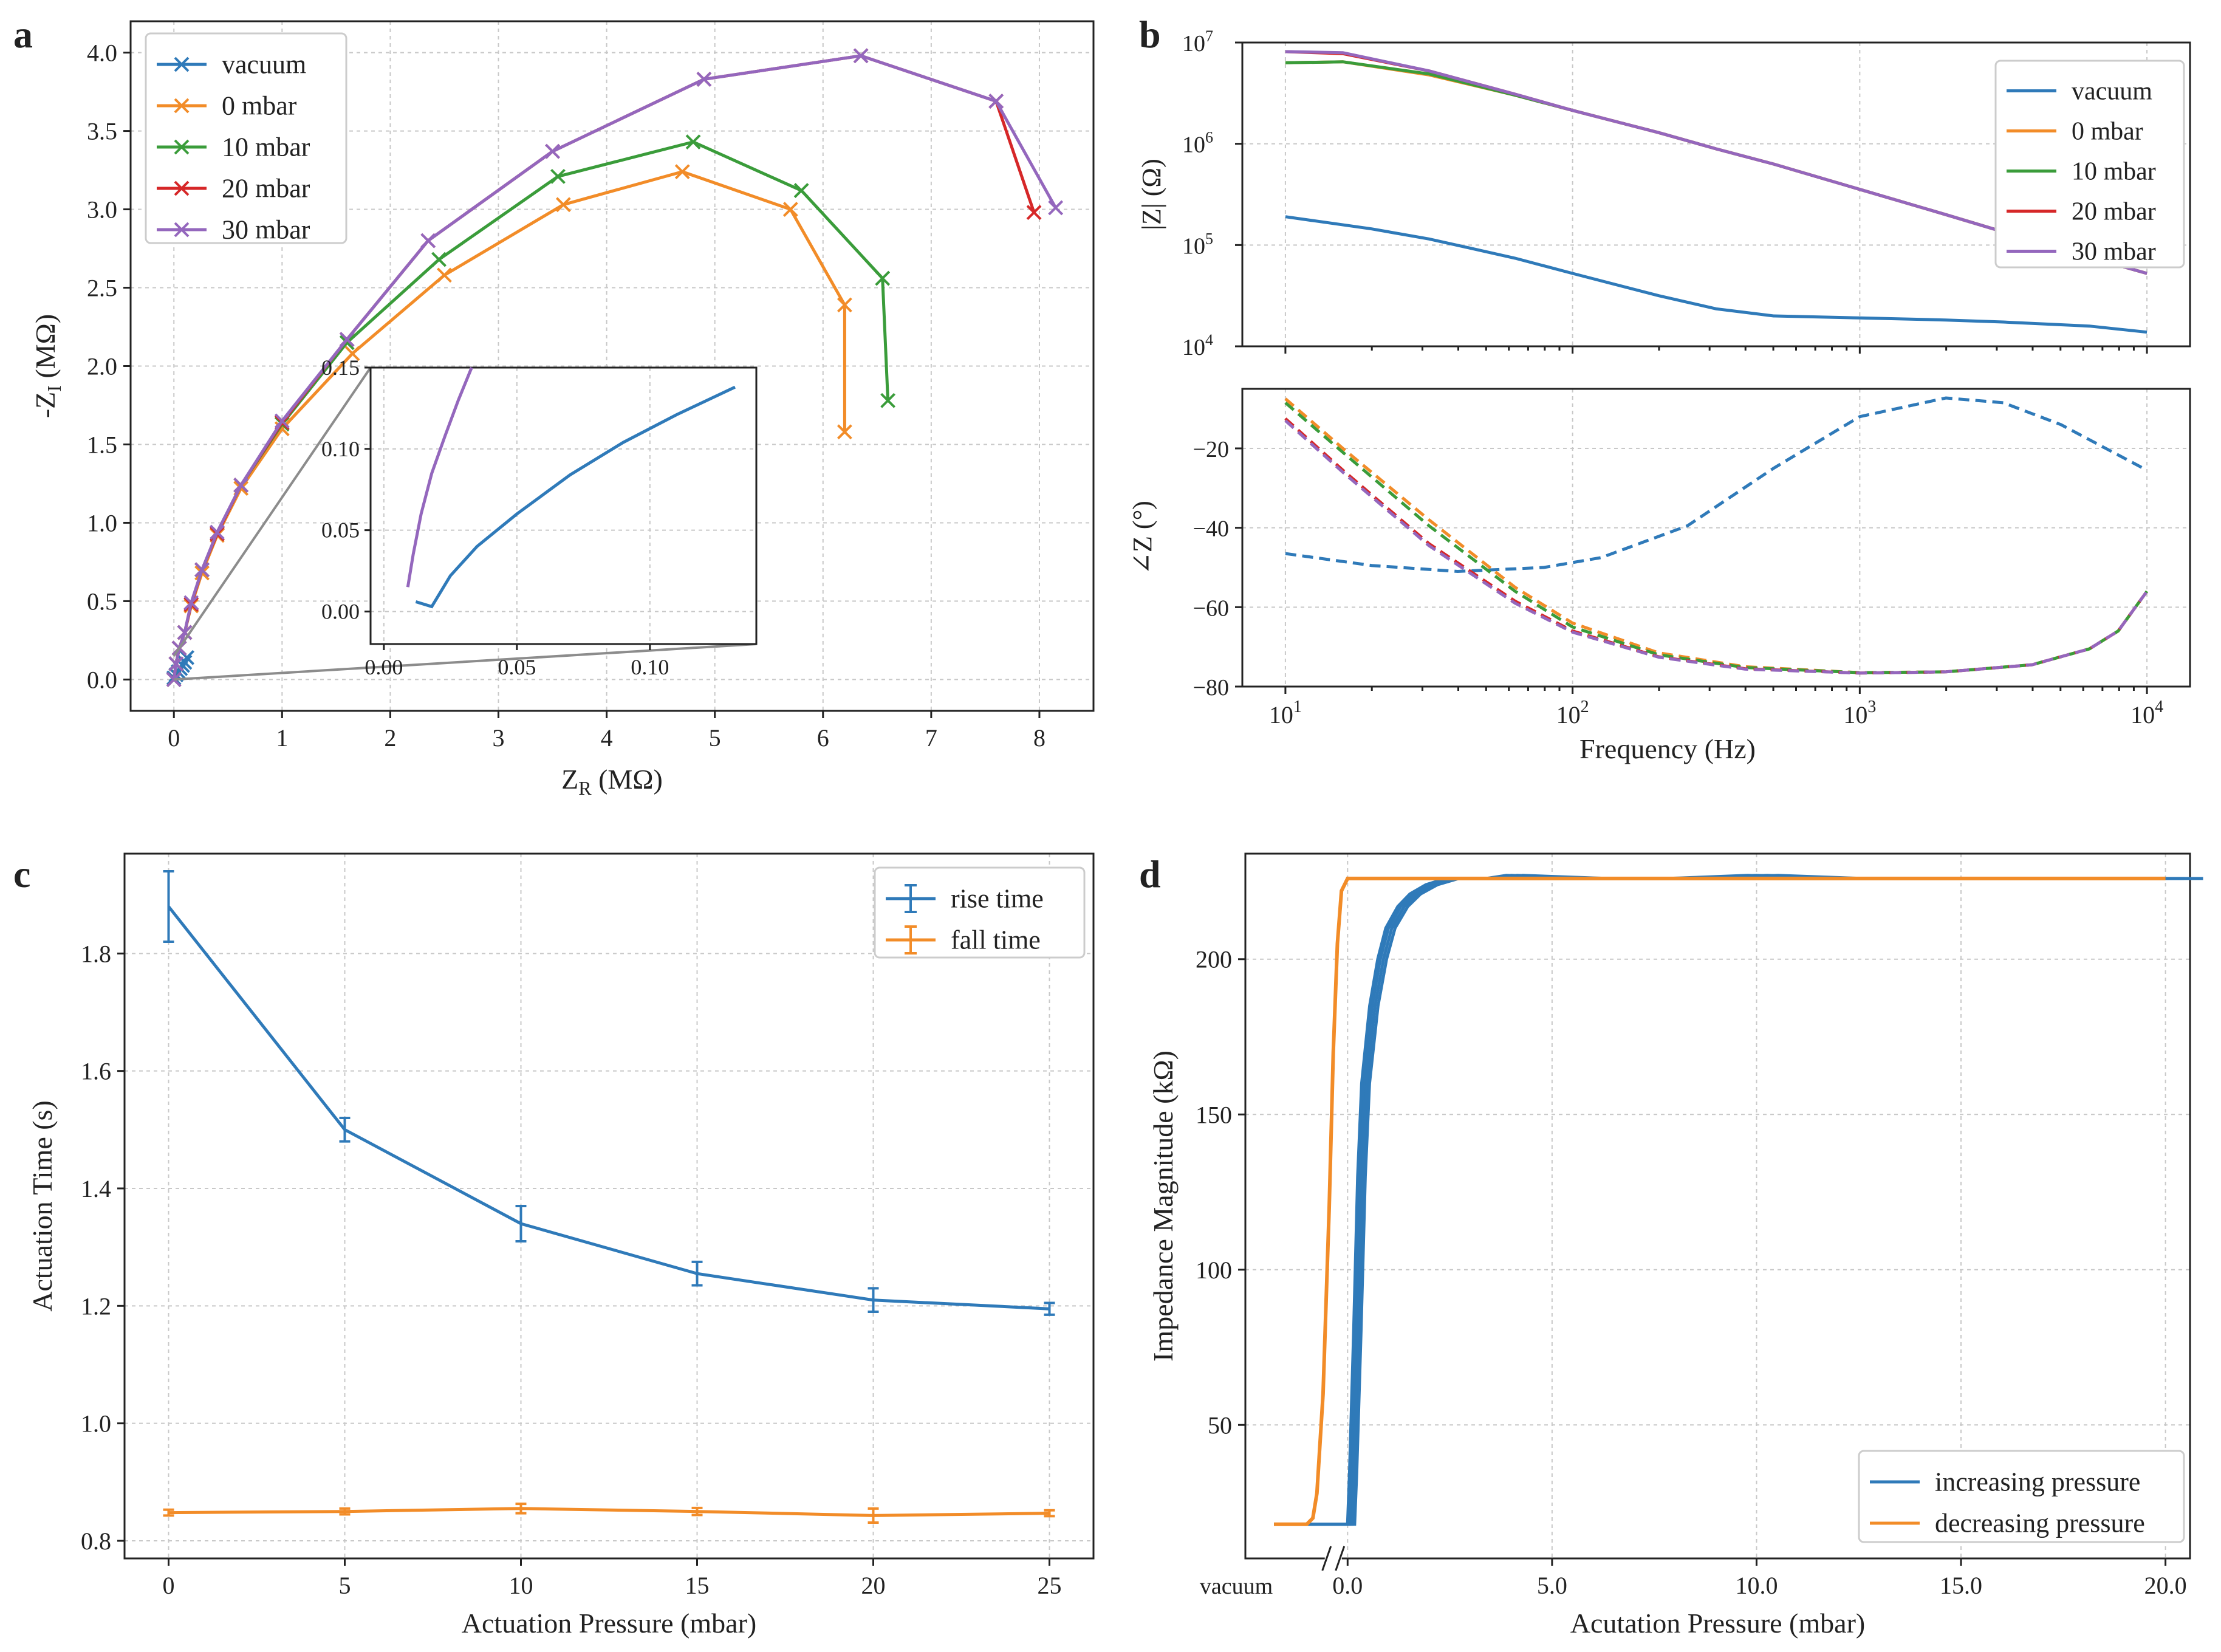 This screenshot has width=2221, height=1652. I want to click on y-axis-label: Impedance Magnitude (kΩ), so click(1163, 1206).